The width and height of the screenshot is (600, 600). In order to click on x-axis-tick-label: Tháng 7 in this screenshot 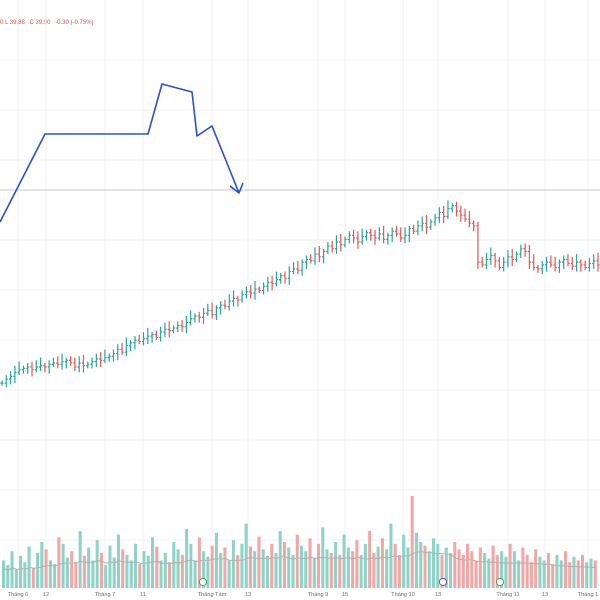, I will do `click(105, 595)`.